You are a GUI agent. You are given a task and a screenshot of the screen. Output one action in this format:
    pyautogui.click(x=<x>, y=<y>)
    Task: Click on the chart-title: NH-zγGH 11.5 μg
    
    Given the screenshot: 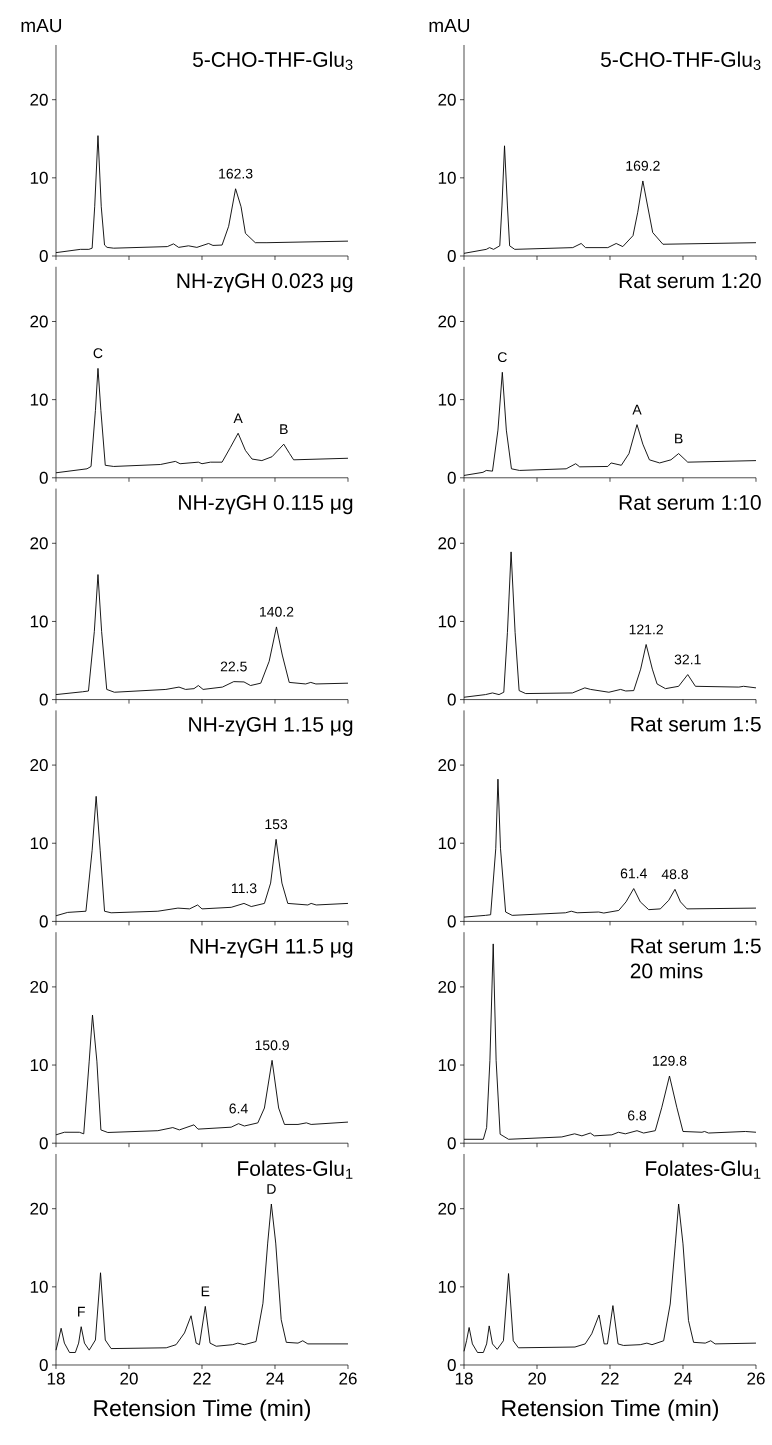 What is the action you would take?
    pyautogui.click(x=271, y=948)
    